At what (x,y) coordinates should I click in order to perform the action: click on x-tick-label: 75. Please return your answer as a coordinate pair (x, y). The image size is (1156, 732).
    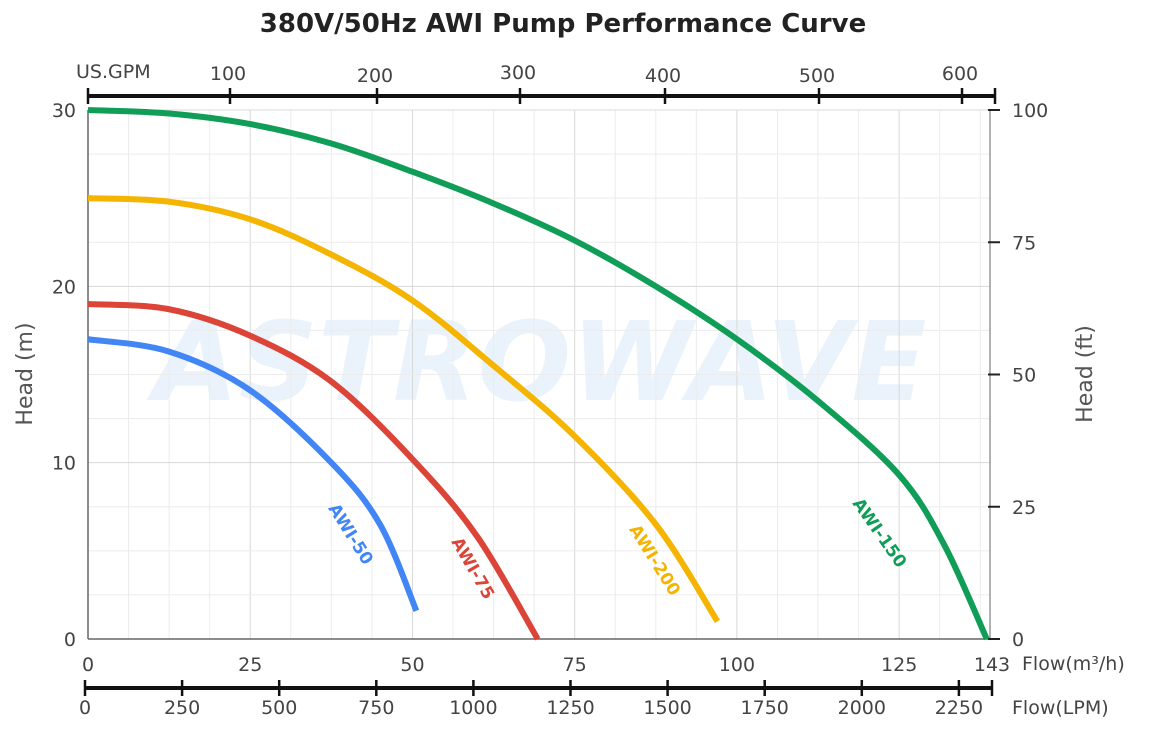
    Looking at the image, I should click on (575, 665).